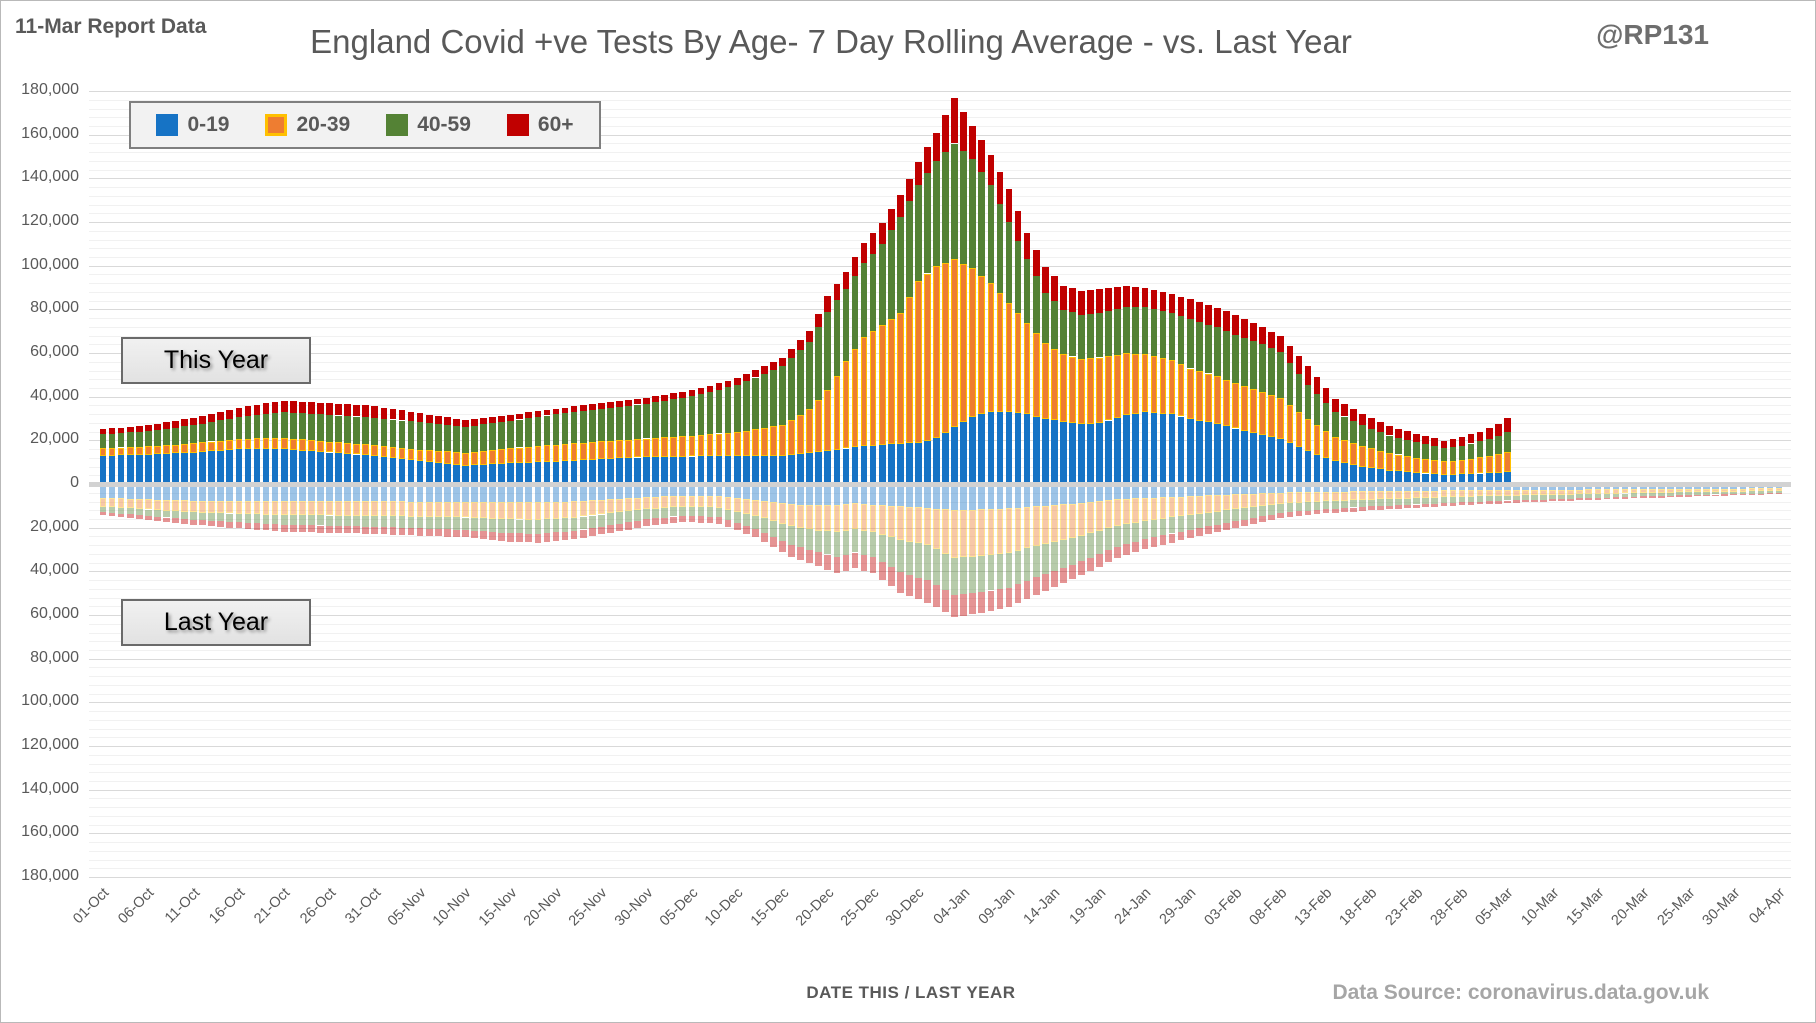  Describe the element at coordinates (74, 482) in the screenshot. I see `y-tick-label: 0` at that location.